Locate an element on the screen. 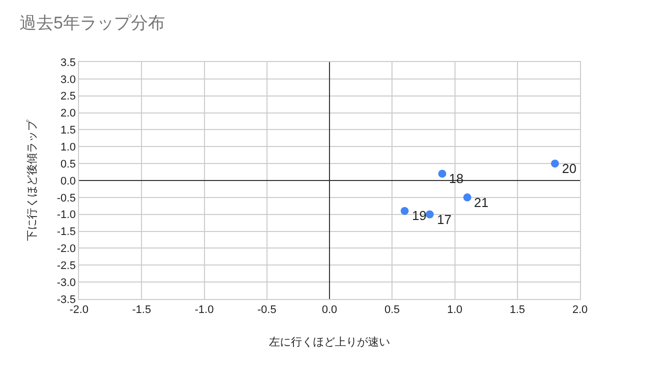 This screenshot has width=652, height=371. y-tick-label: 0.5 is located at coordinates (68, 164).